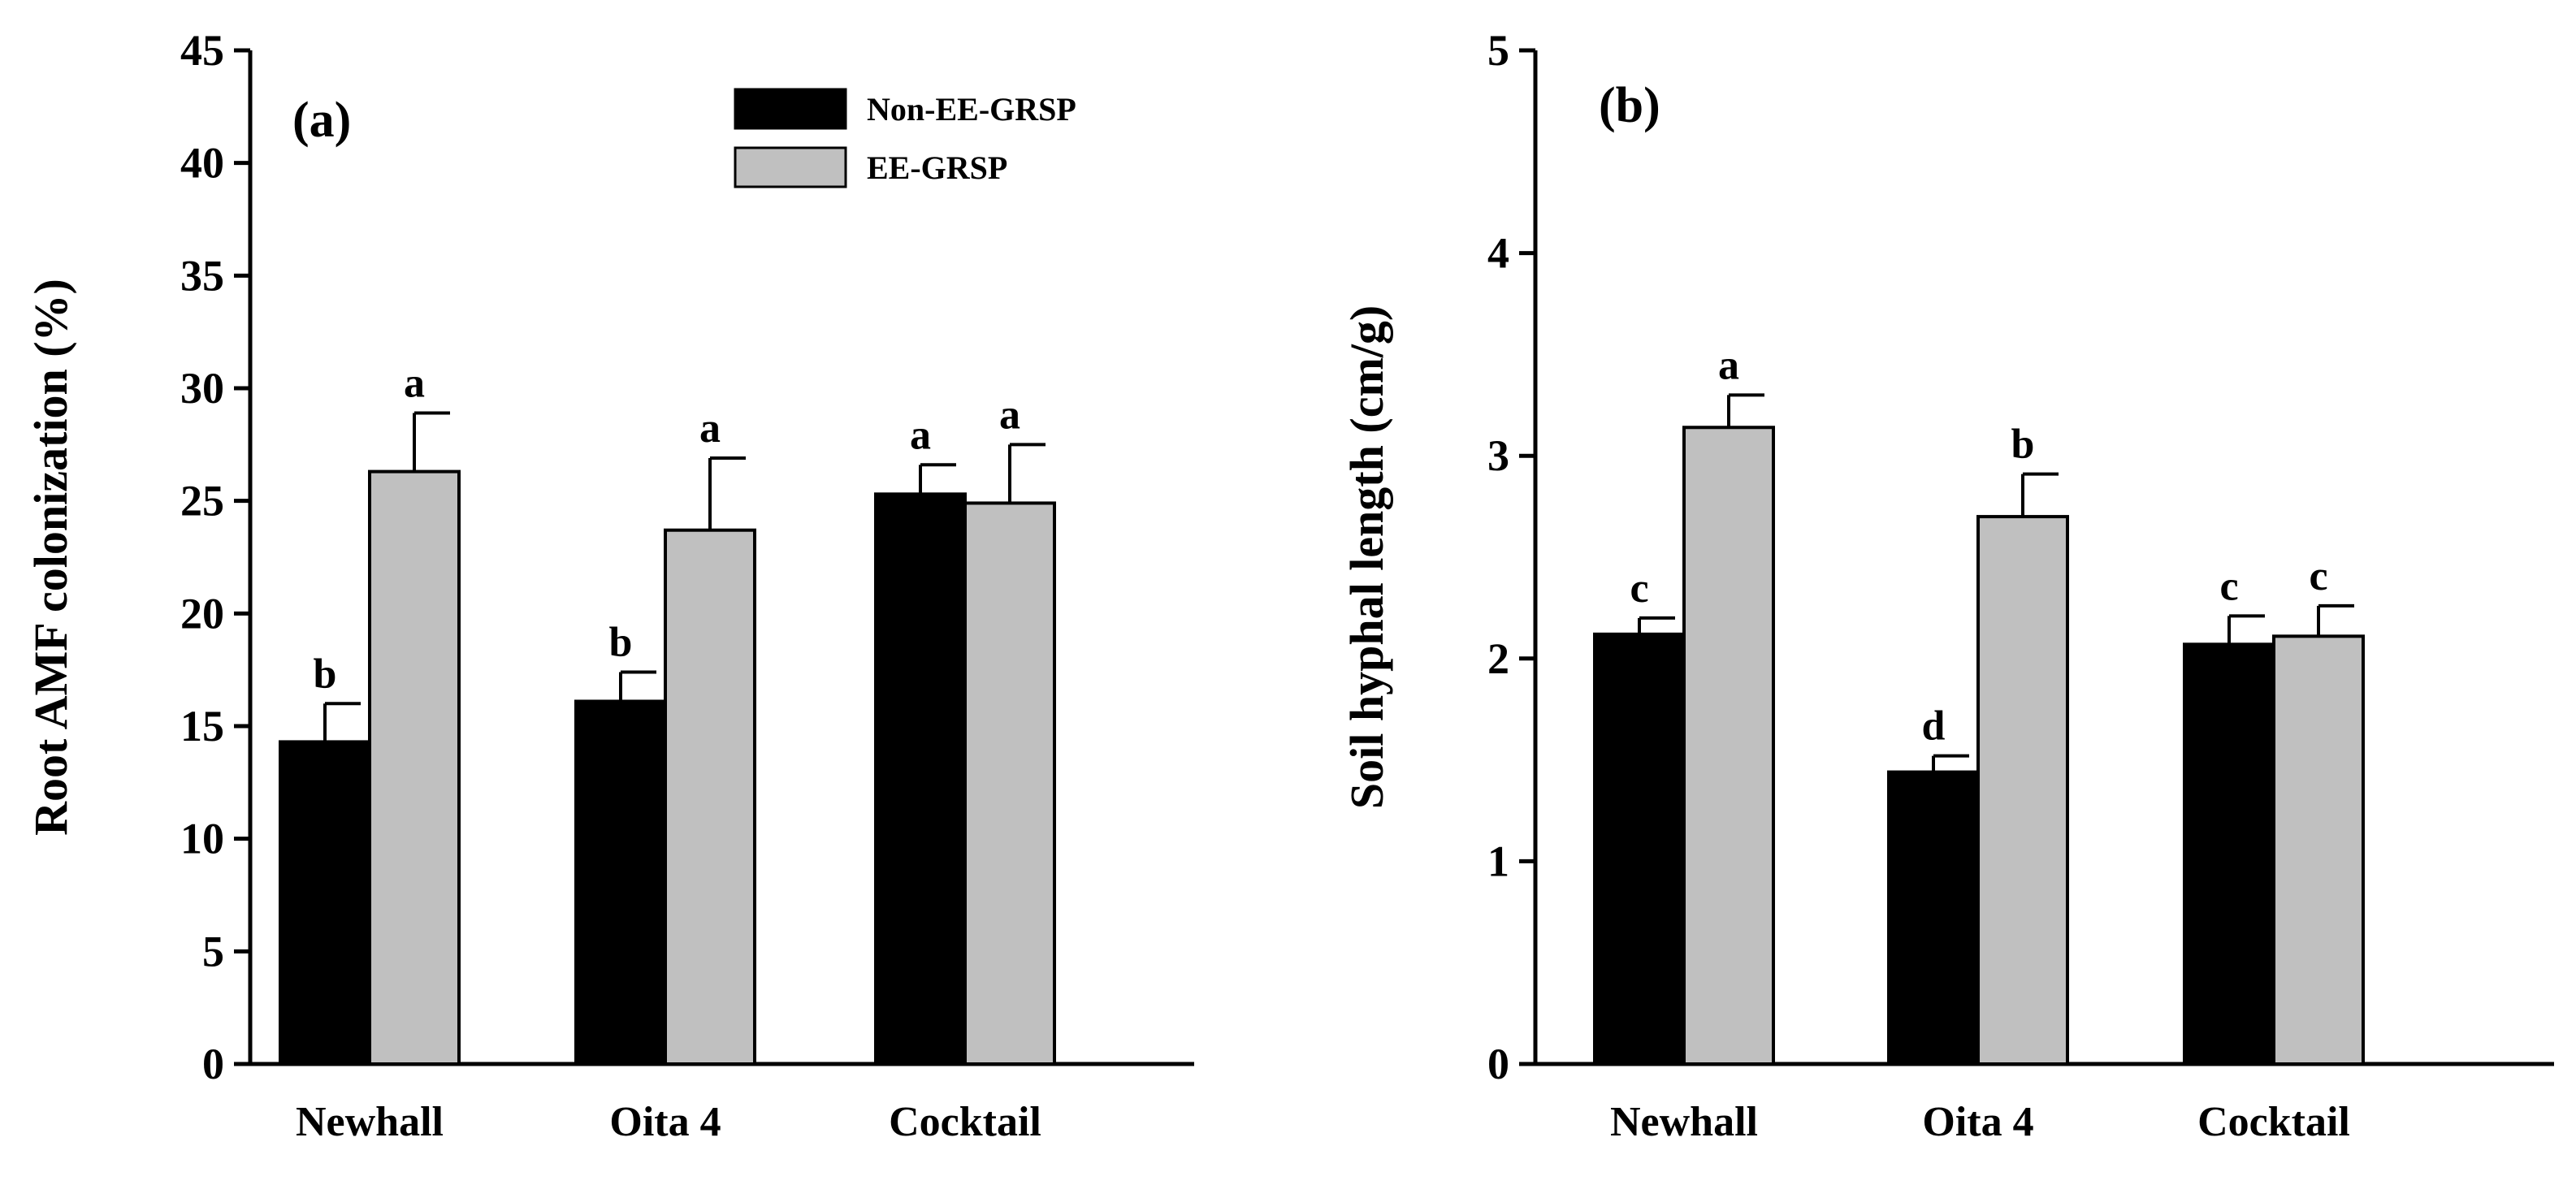 The height and width of the screenshot is (1185, 2576). What do you see at coordinates (202, 388) in the screenshot?
I see `y-tick-label: 30` at bounding box center [202, 388].